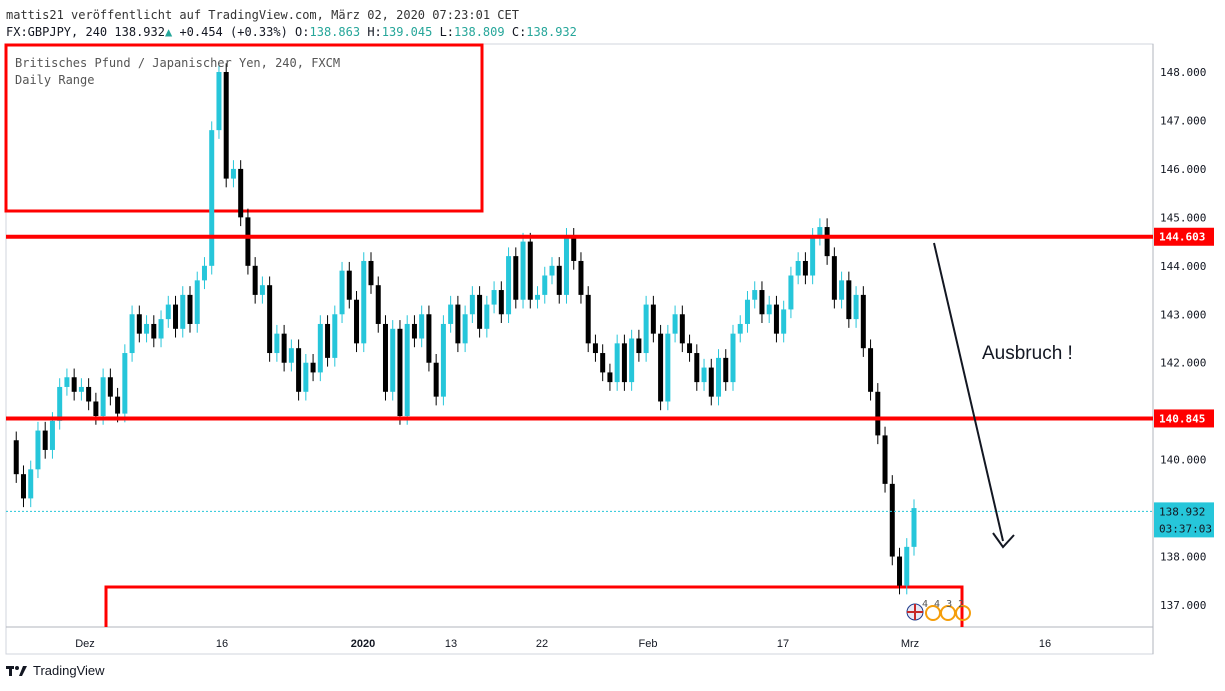  What do you see at coordinates (963, 613) in the screenshot?
I see `event-icon` at bounding box center [963, 613].